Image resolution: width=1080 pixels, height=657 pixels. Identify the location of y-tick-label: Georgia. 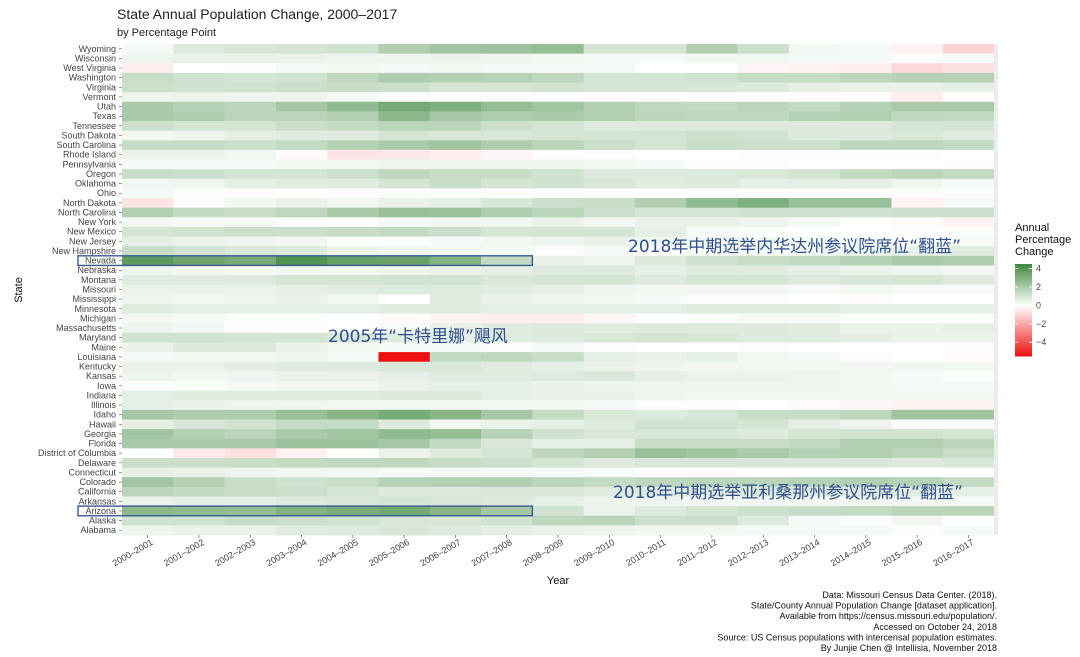
(100, 434).